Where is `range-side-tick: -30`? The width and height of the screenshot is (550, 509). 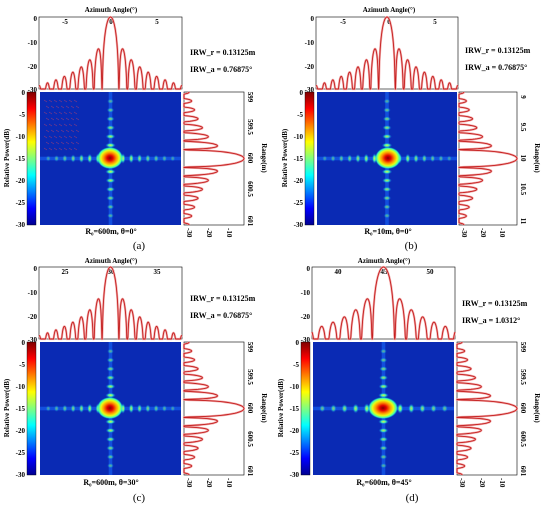
range-side-tick: -30 is located at coordinates (189, 233).